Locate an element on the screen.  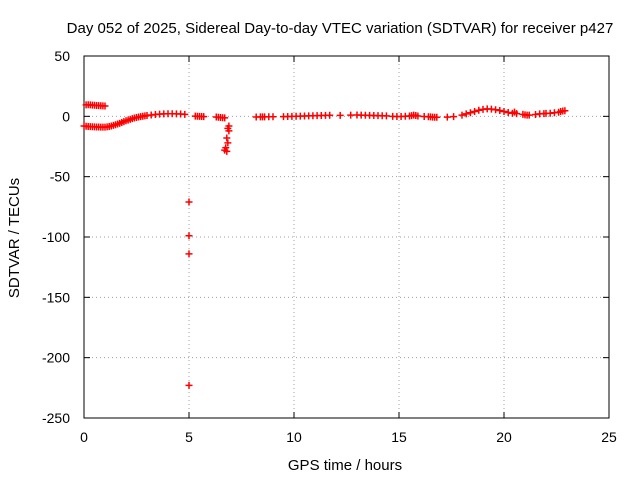
y-tick-label: -50 is located at coordinates (60, 177).